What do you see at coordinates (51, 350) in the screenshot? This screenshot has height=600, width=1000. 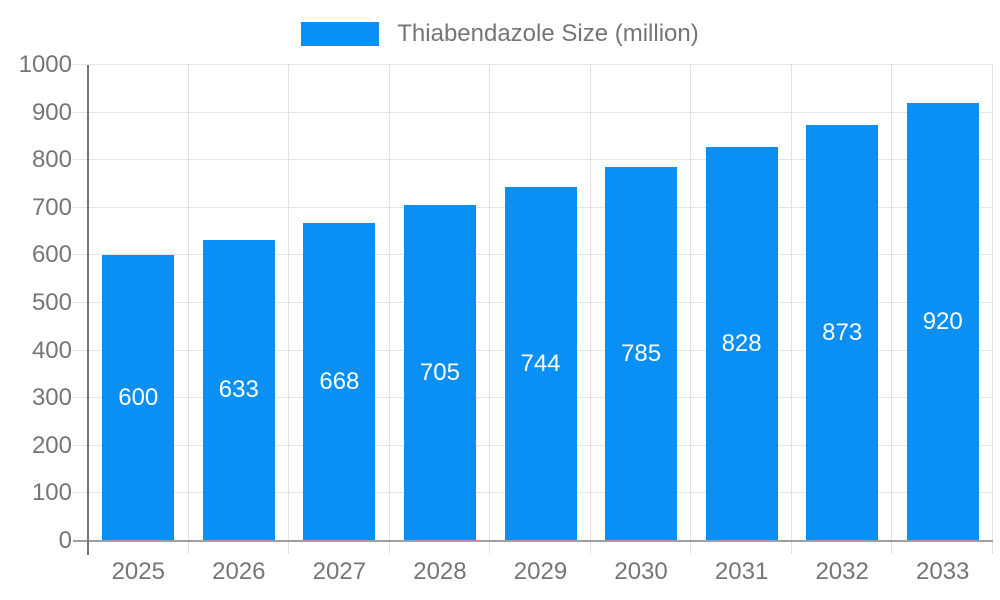 I see `y-tick-label: 400` at bounding box center [51, 350].